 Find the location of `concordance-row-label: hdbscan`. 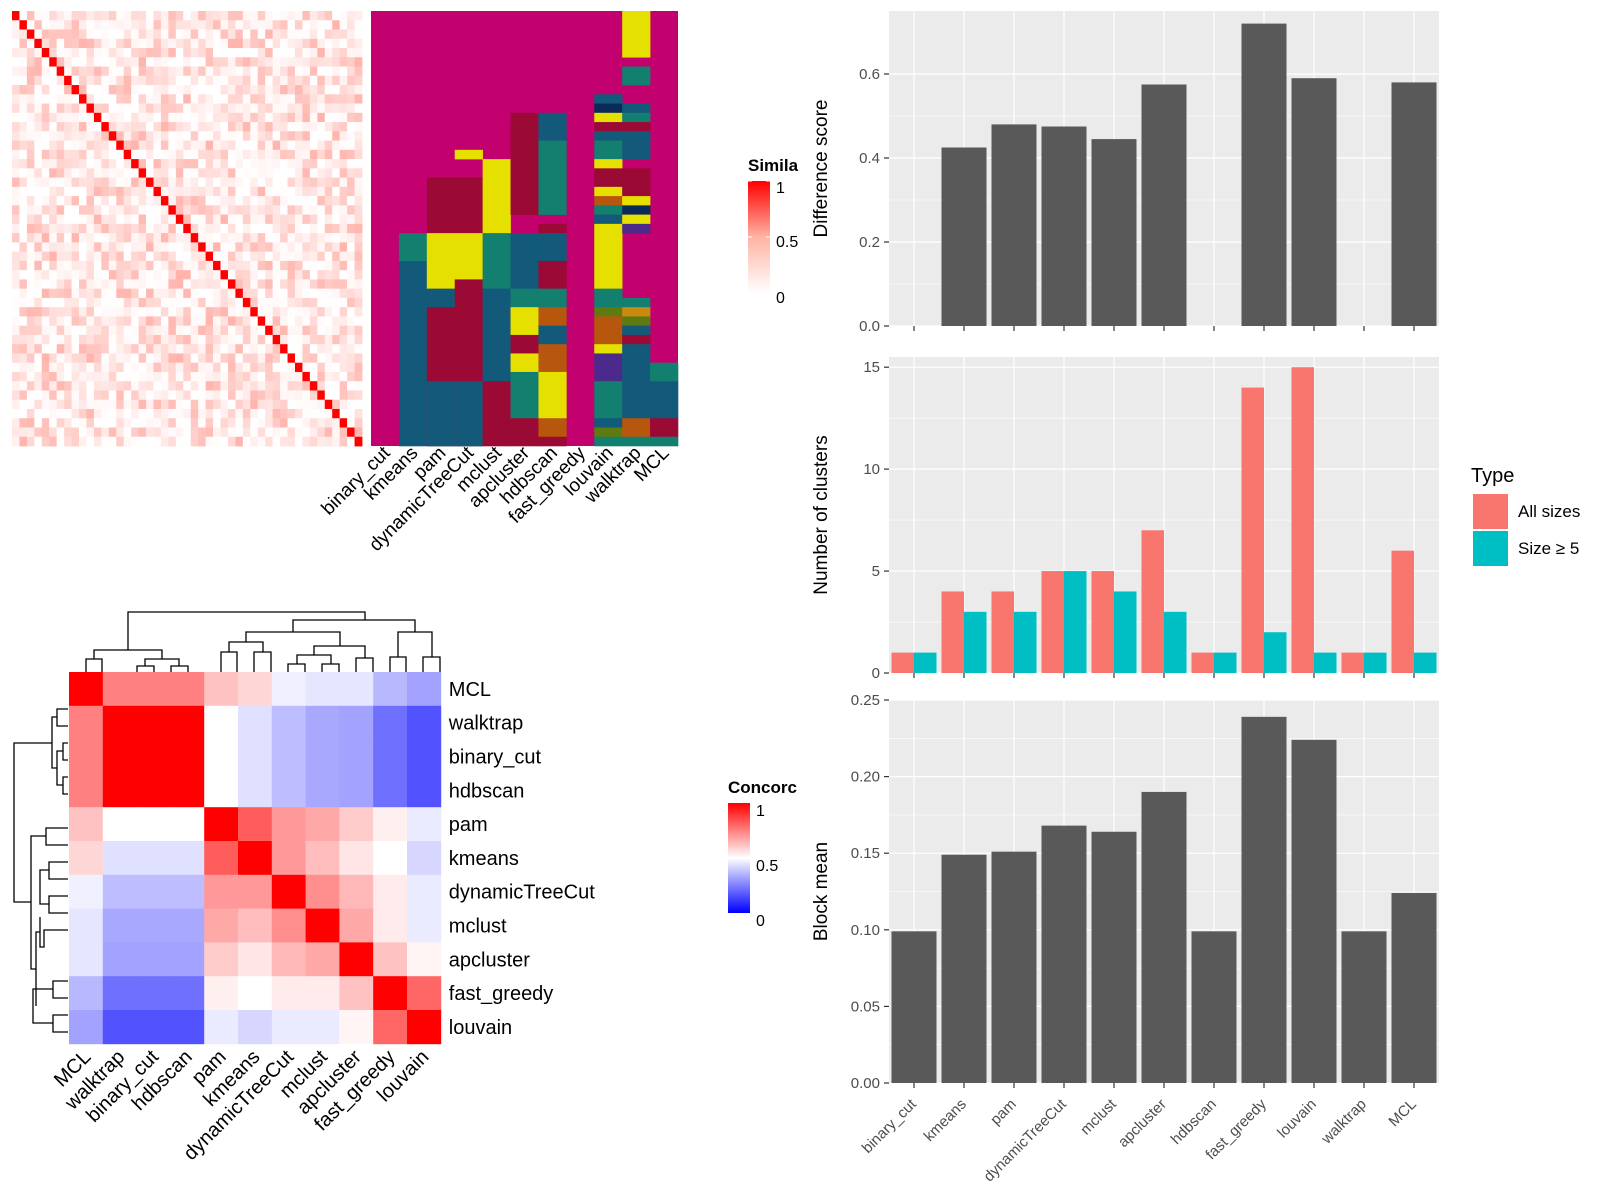

concordance-row-label: hdbscan is located at coordinates (487, 791).